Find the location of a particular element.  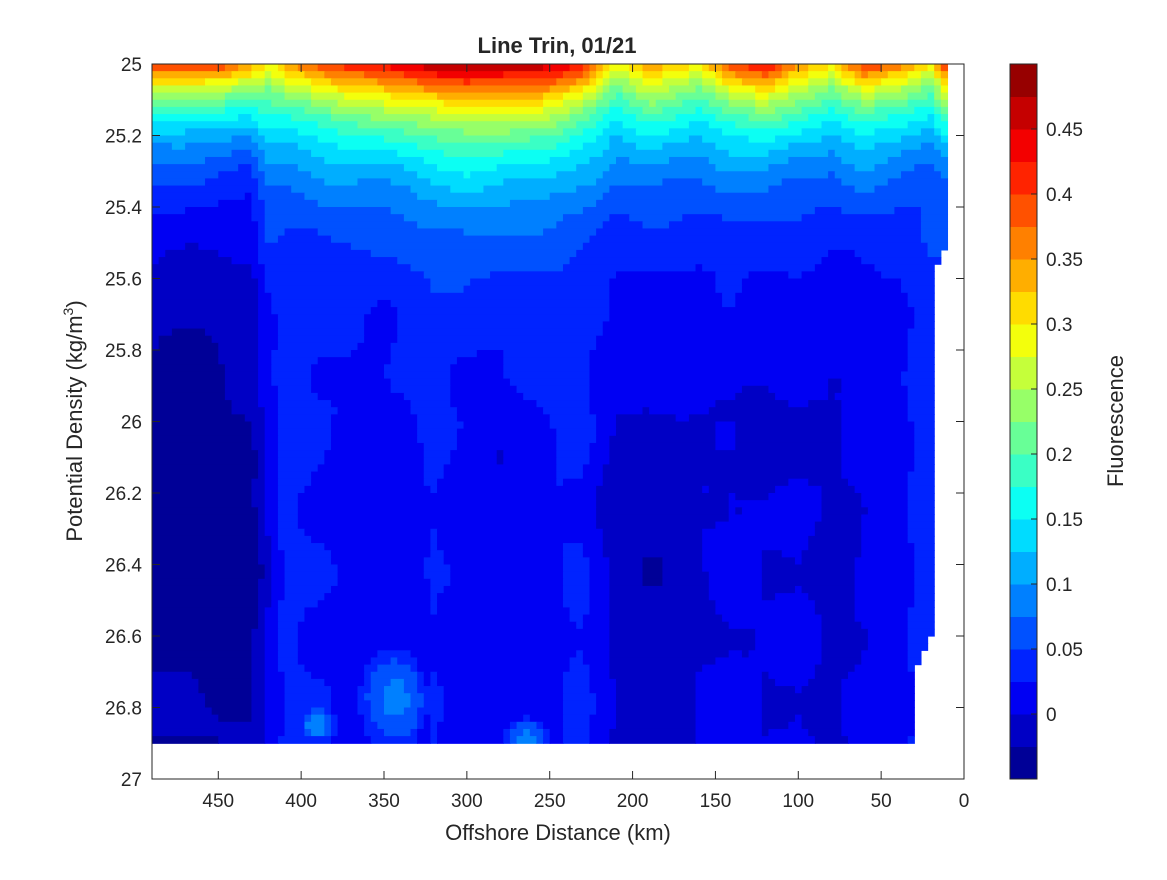

colorbar-band is located at coordinates (1023, 210).